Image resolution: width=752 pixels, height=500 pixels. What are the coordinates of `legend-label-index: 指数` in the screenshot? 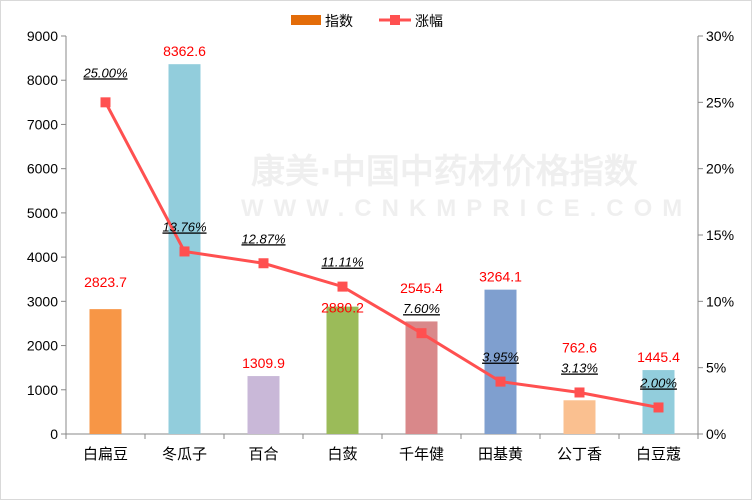 It's located at (339, 22).